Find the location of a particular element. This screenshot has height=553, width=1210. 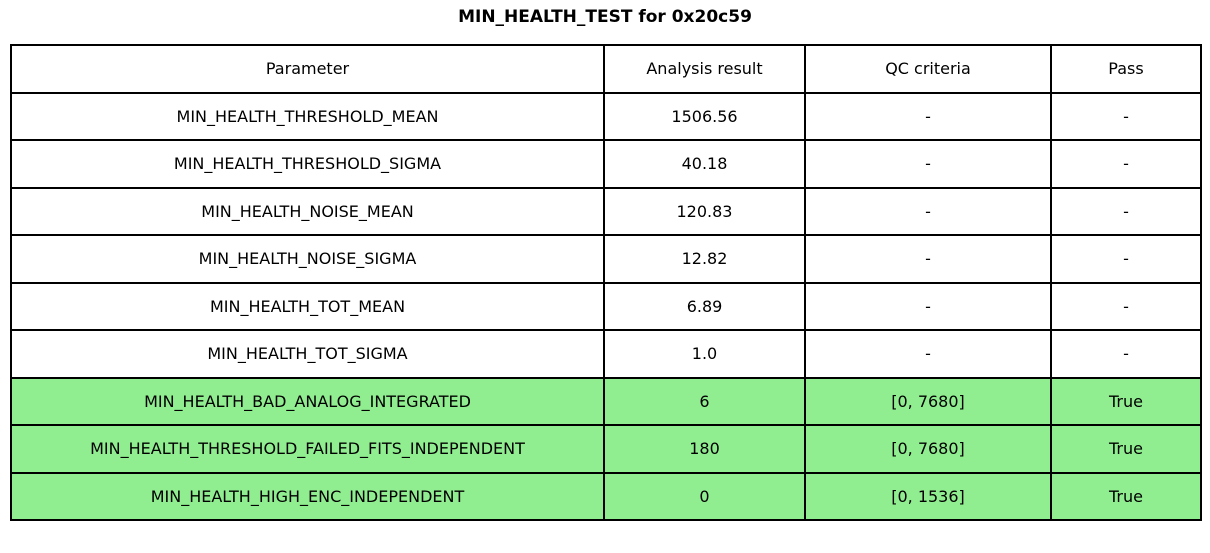

cell-result: 12.82 is located at coordinates (704, 259).